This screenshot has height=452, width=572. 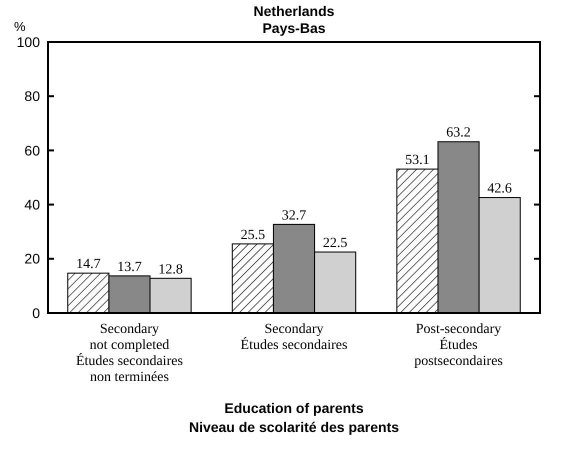 What do you see at coordinates (88, 264) in the screenshot?
I see `data-label: 14.7` at bounding box center [88, 264].